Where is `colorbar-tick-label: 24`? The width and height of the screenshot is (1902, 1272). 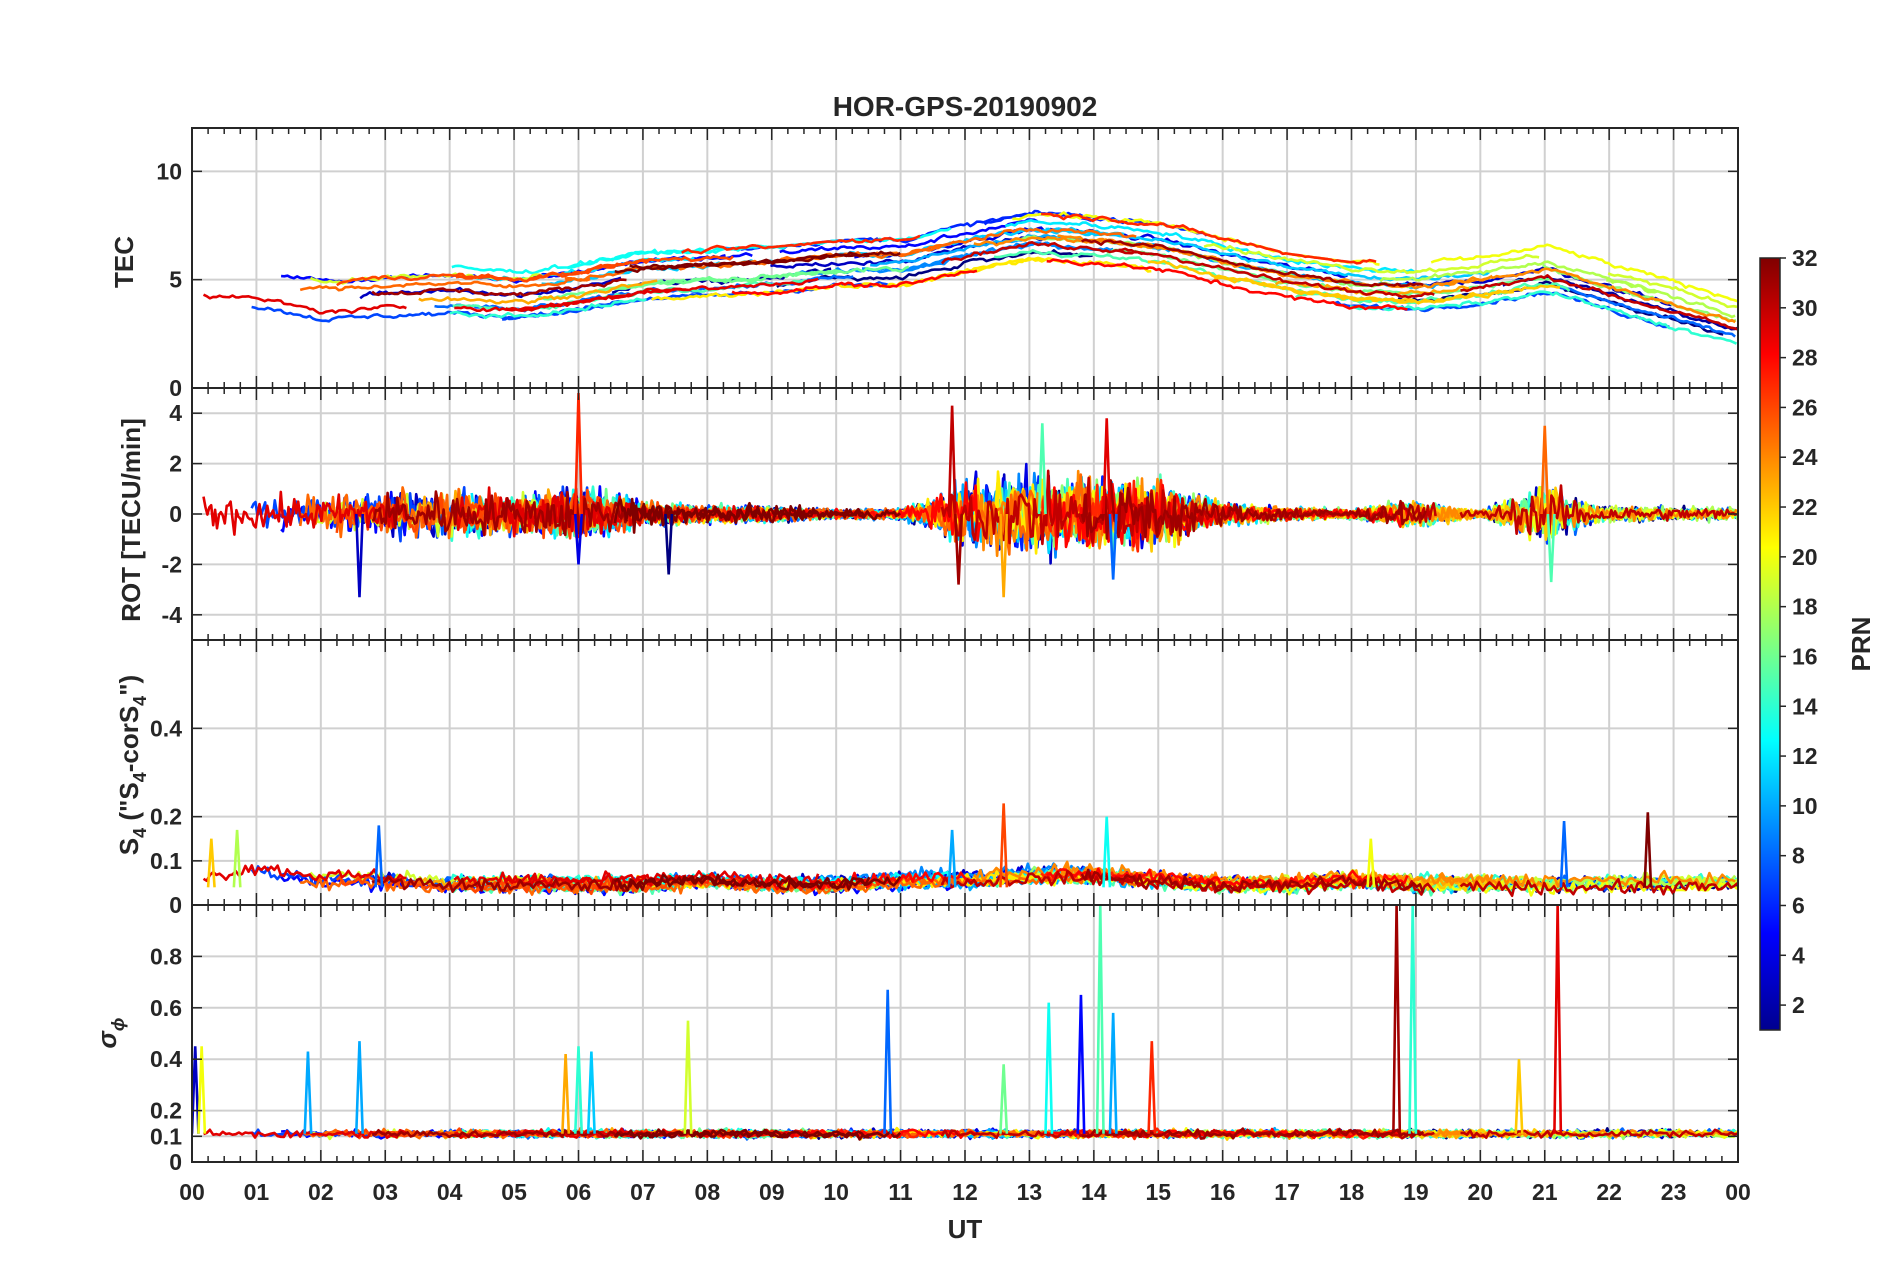
colorbar-tick-label: 24 is located at coordinates (1805, 457).